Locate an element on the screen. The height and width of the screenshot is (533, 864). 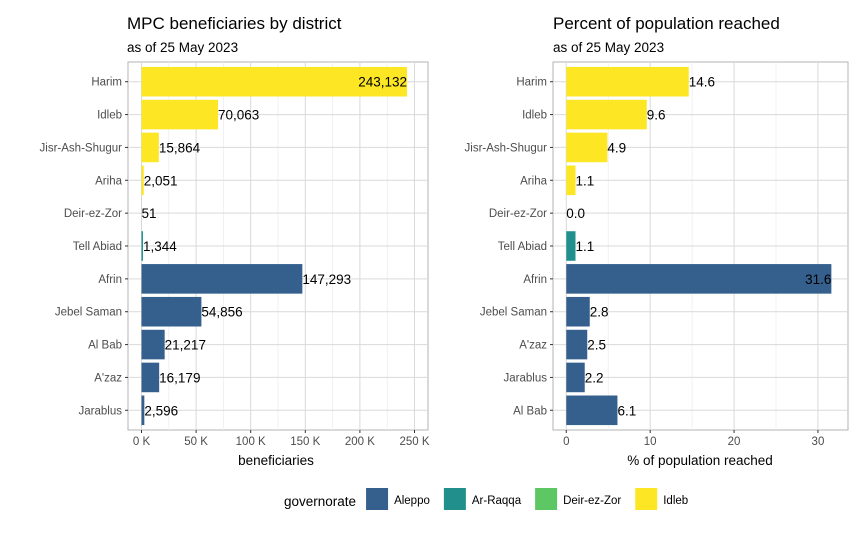
legend-label: Idleb is located at coordinates (675, 501).